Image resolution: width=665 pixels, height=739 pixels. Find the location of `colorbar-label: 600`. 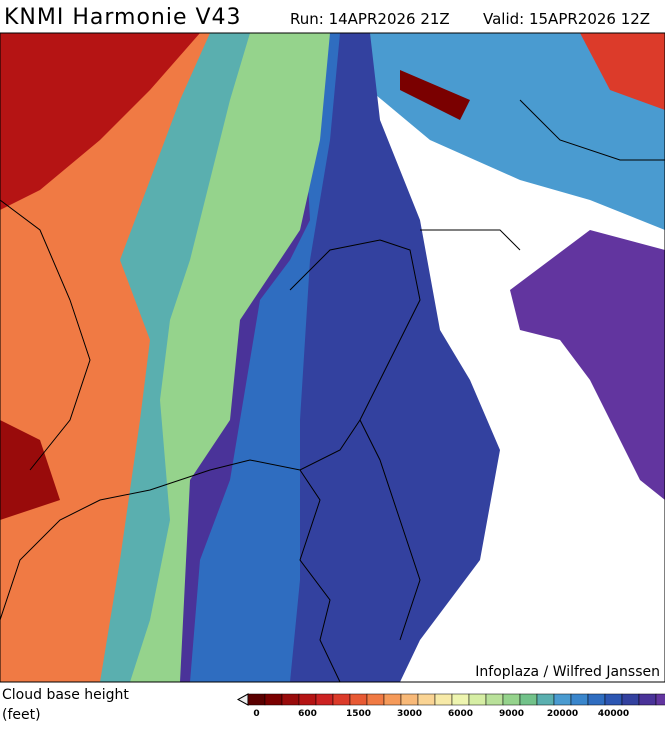

colorbar-label: 600 is located at coordinates (307, 714).